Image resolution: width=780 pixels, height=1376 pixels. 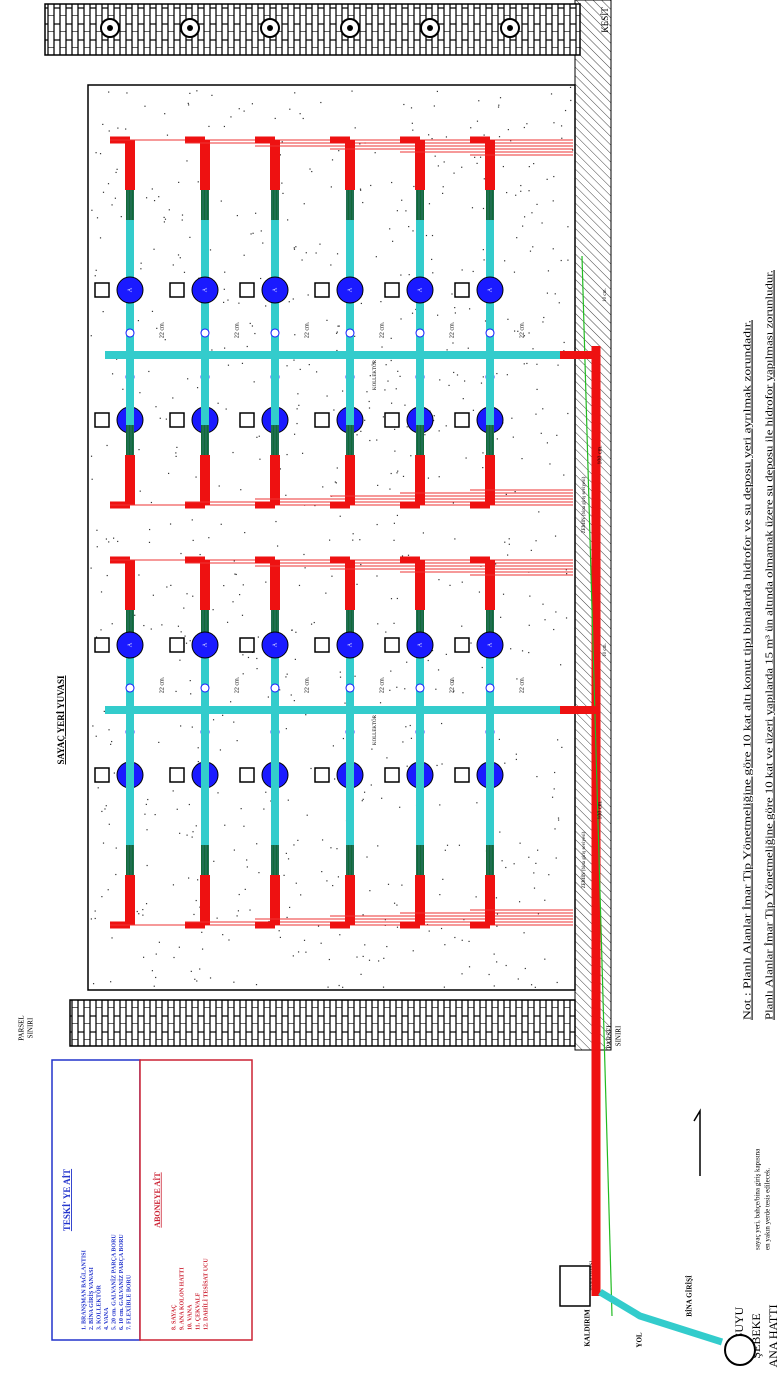 I want to click on main-line-label: ANA HATTI, so click(x=773, y=1336).